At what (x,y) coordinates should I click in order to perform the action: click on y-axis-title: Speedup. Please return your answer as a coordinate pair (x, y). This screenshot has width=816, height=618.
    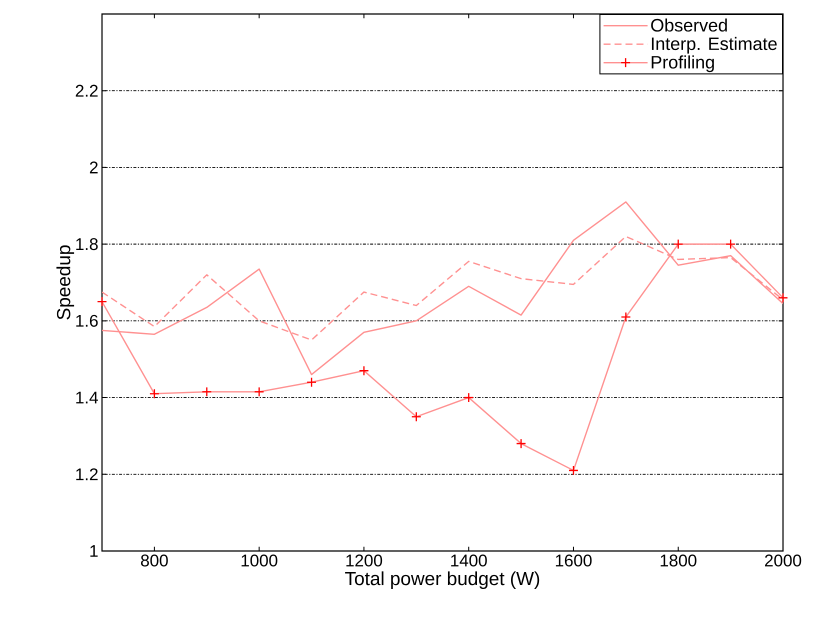
    Looking at the image, I should click on (65, 282).